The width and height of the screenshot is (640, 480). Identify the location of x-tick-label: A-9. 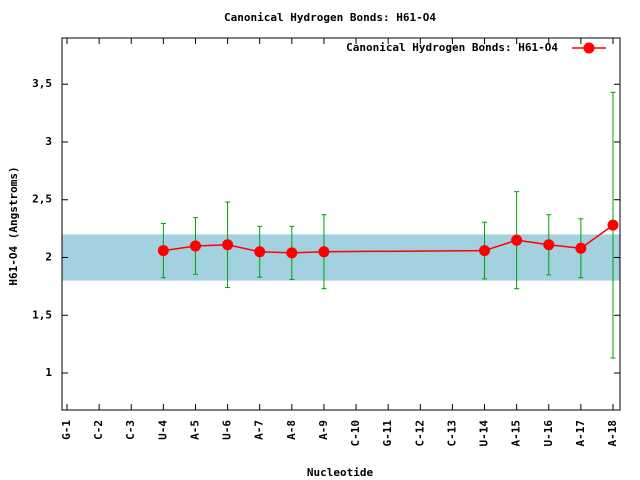
(323, 430).